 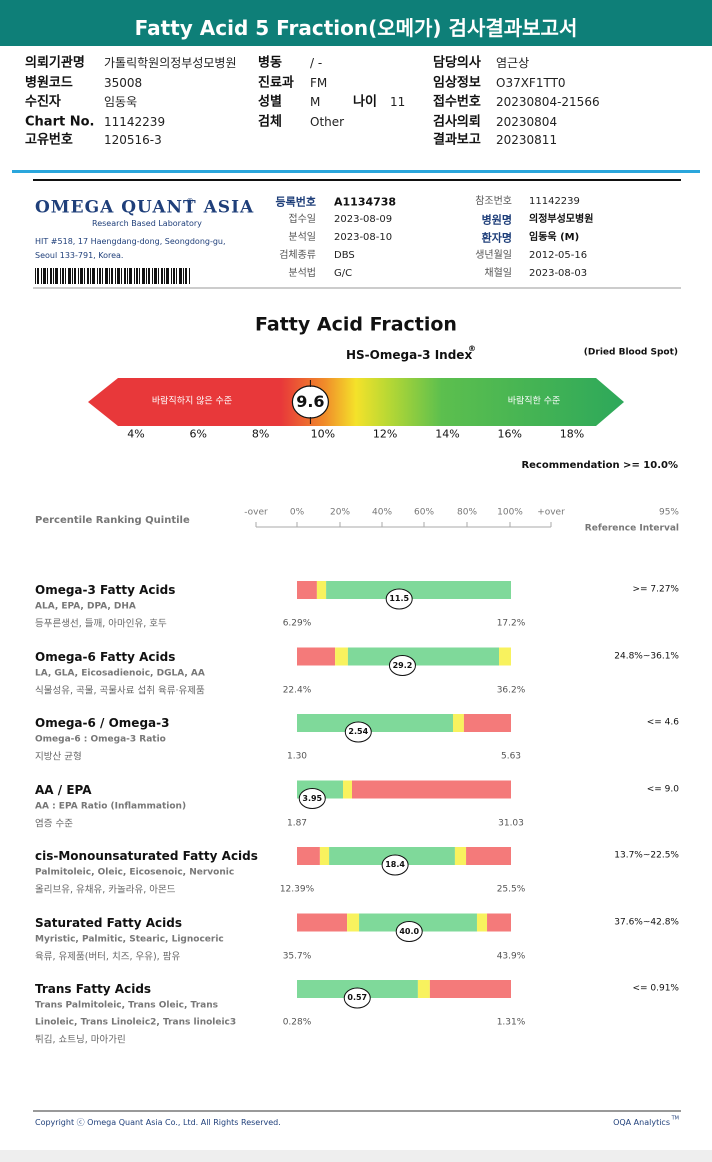 I want to click on row-value: 40.0, so click(x=409, y=931).